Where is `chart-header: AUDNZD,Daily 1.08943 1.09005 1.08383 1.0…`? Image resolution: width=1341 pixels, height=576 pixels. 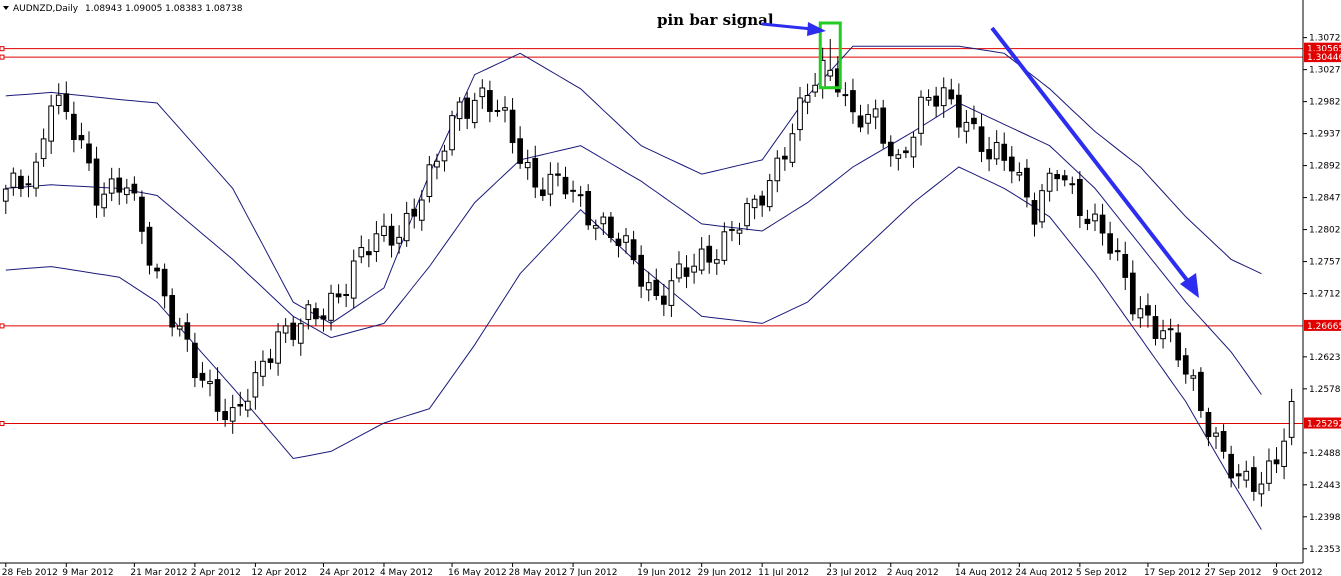
chart-header: AUDNZD,Daily 1.08943 1.09005 1.08383 1.0… is located at coordinates (123, 9).